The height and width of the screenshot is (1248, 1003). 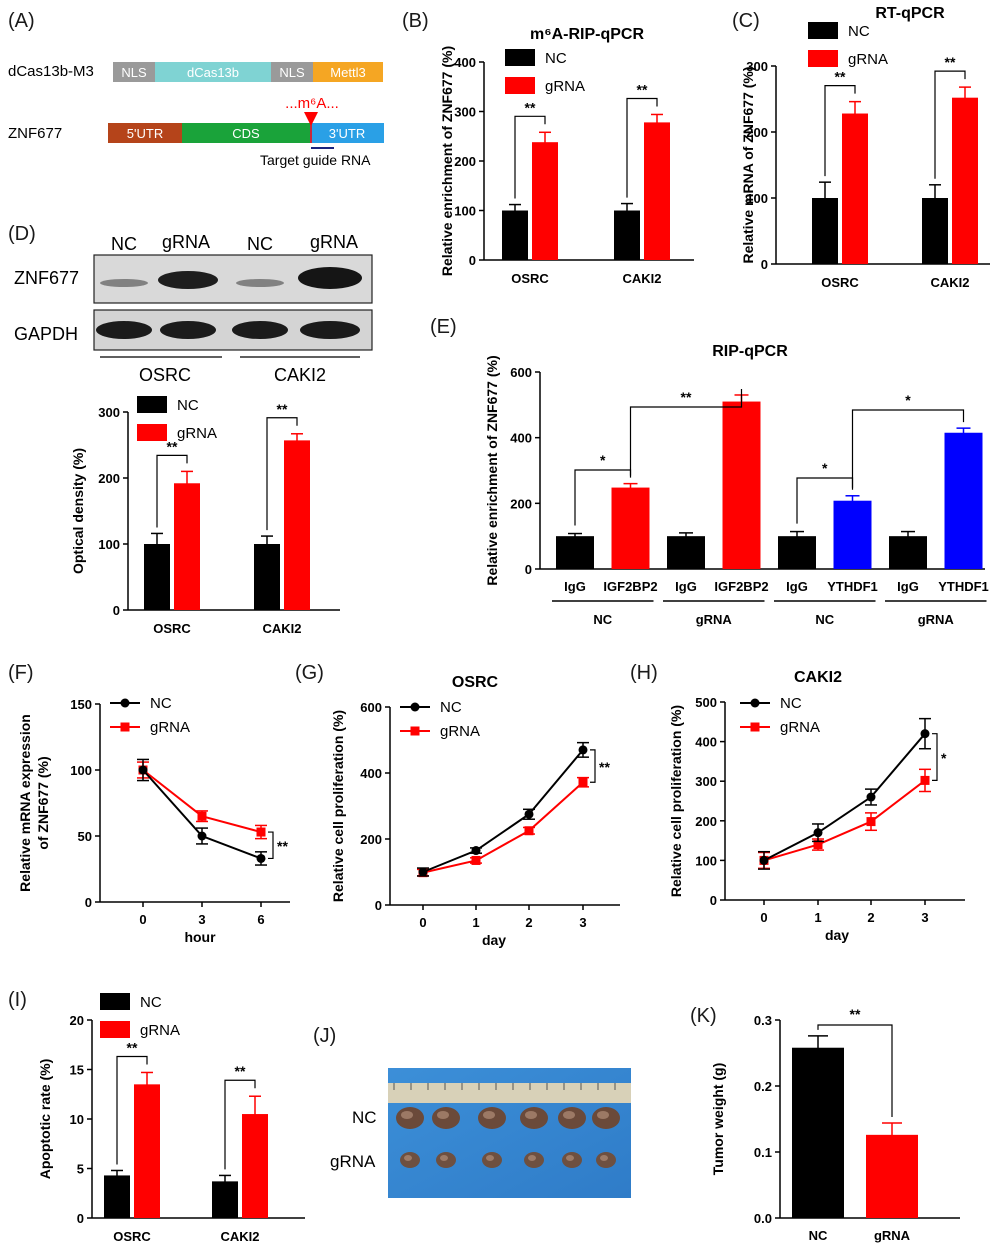 What do you see at coordinates (45, 1119) in the screenshot?
I see `y-axis-label: Apoptotic rate (%)` at bounding box center [45, 1119].